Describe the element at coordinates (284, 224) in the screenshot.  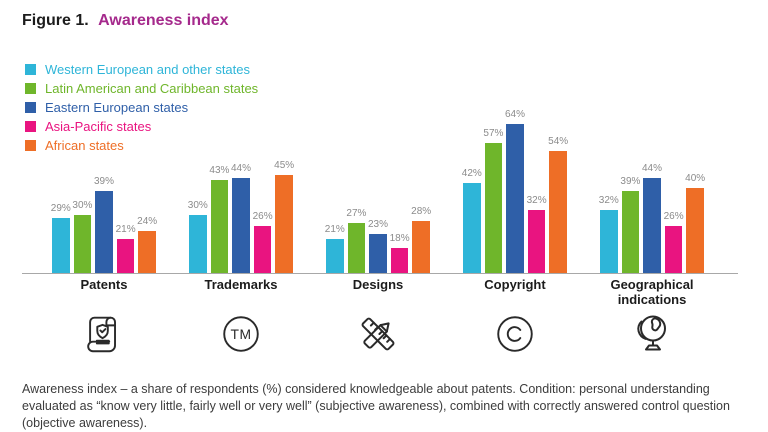
I see `bar-african-states-trademarks` at that location.